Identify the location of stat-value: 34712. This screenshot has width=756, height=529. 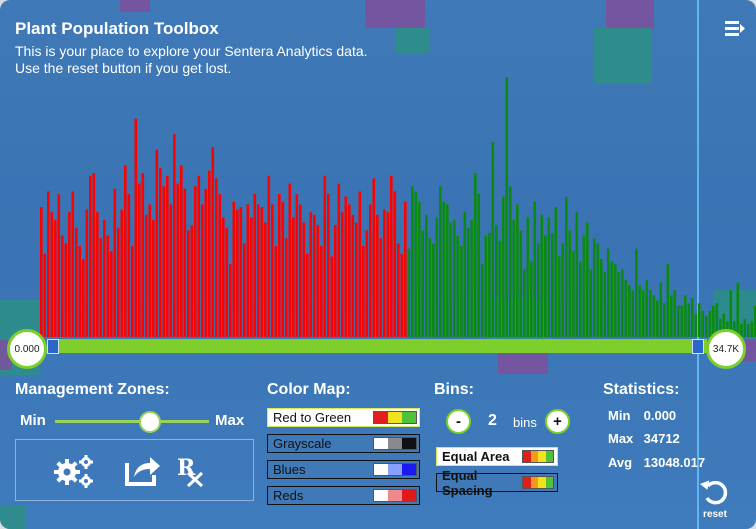
(661, 438).